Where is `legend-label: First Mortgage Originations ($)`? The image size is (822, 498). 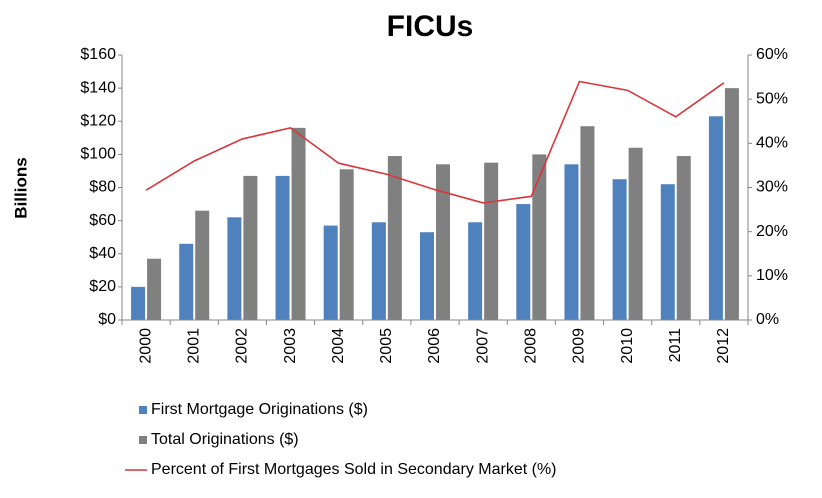 legend-label: First Mortgage Originations ($) is located at coordinates (259, 409).